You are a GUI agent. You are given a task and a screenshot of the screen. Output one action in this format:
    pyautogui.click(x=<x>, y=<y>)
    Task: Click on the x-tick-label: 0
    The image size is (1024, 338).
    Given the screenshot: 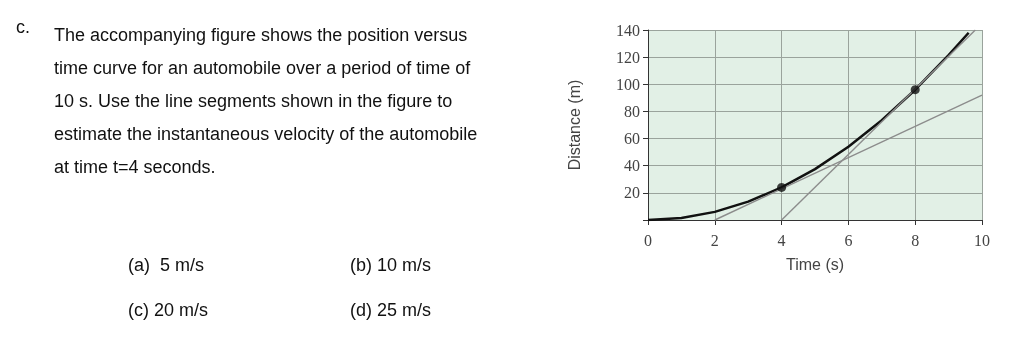 What is the action you would take?
    pyautogui.click(x=648, y=240)
    